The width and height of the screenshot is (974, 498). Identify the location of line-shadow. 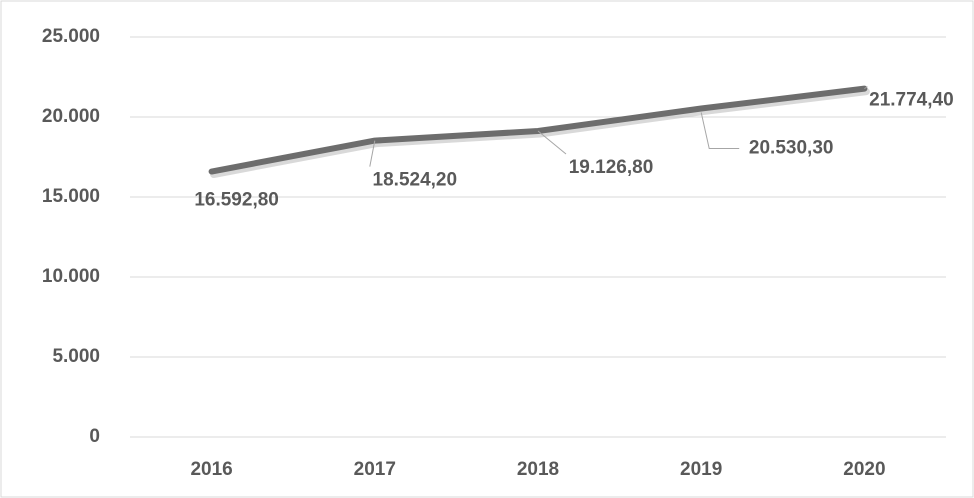
(540, 133).